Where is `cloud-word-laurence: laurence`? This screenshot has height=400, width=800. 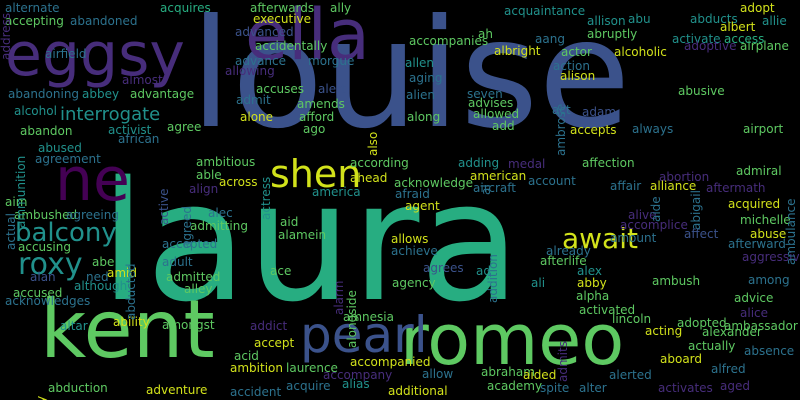
cloud-word-laurence: laurence is located at coordinates (312, 368).